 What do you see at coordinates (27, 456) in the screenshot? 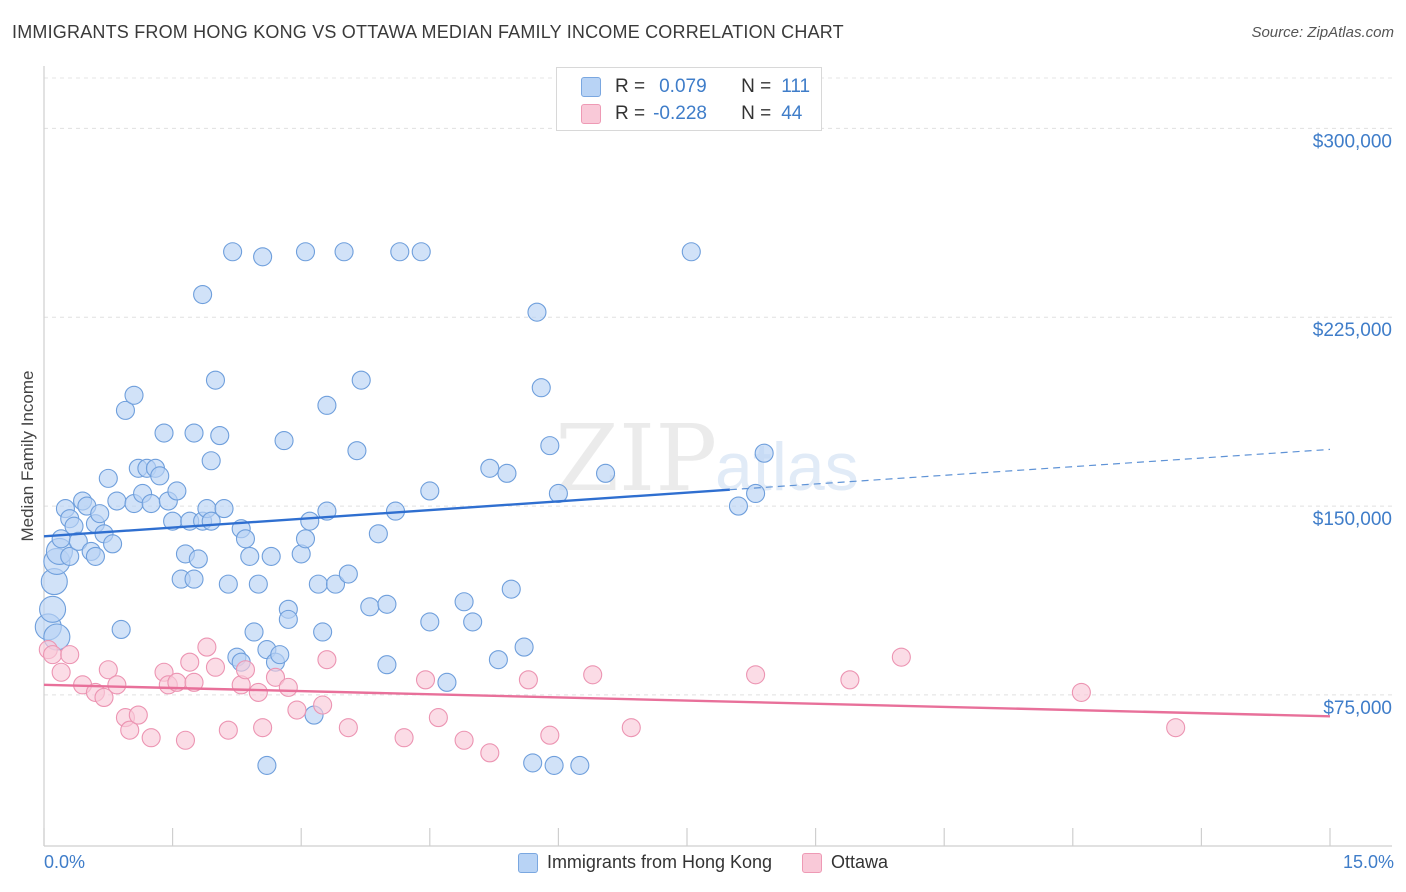
I see `y-axis-label: Median Family Income` at bounding box center [27, 456].